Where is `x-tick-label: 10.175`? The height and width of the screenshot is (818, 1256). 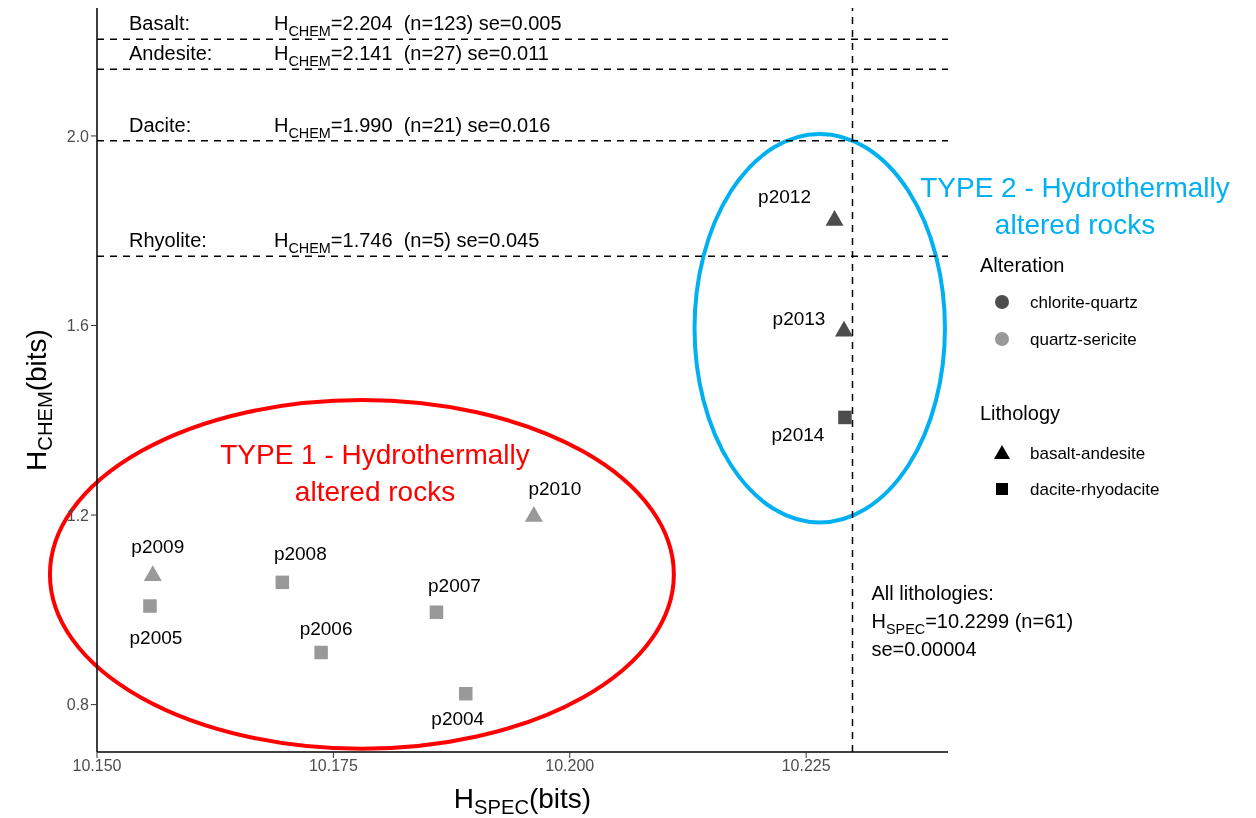 x-tick-label: 10.175 is located at coordinates (333, 766).